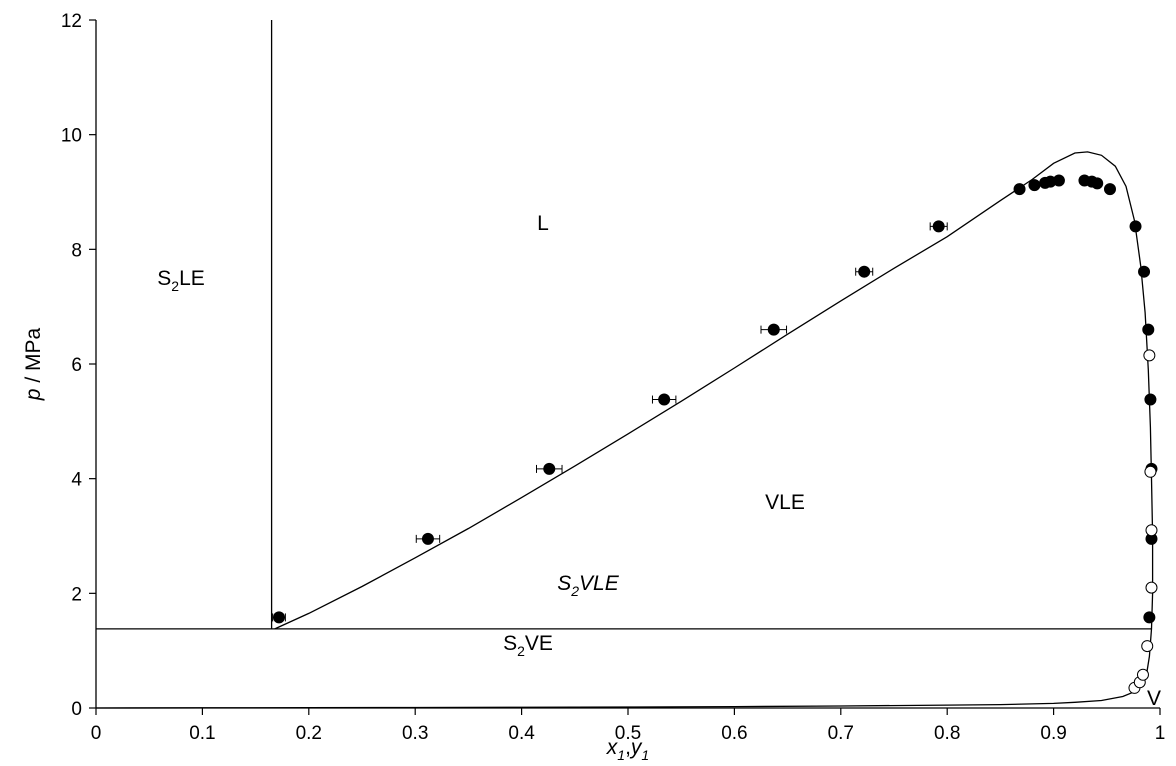  I want to click on y-tick-label: 6, so click(76, 365).